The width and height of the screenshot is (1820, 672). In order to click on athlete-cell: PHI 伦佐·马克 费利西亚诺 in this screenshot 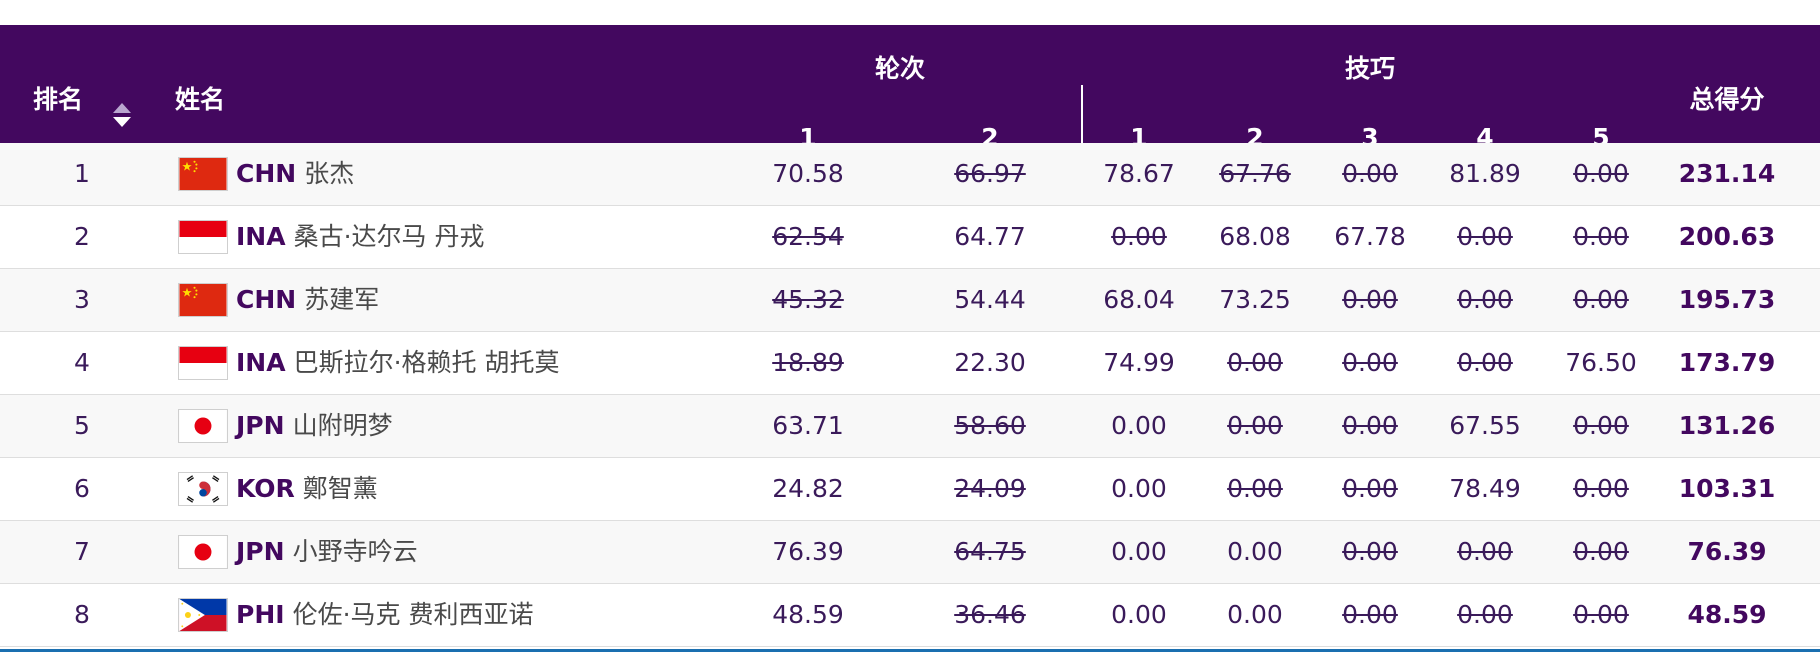, I will do `click(458, 615)`.